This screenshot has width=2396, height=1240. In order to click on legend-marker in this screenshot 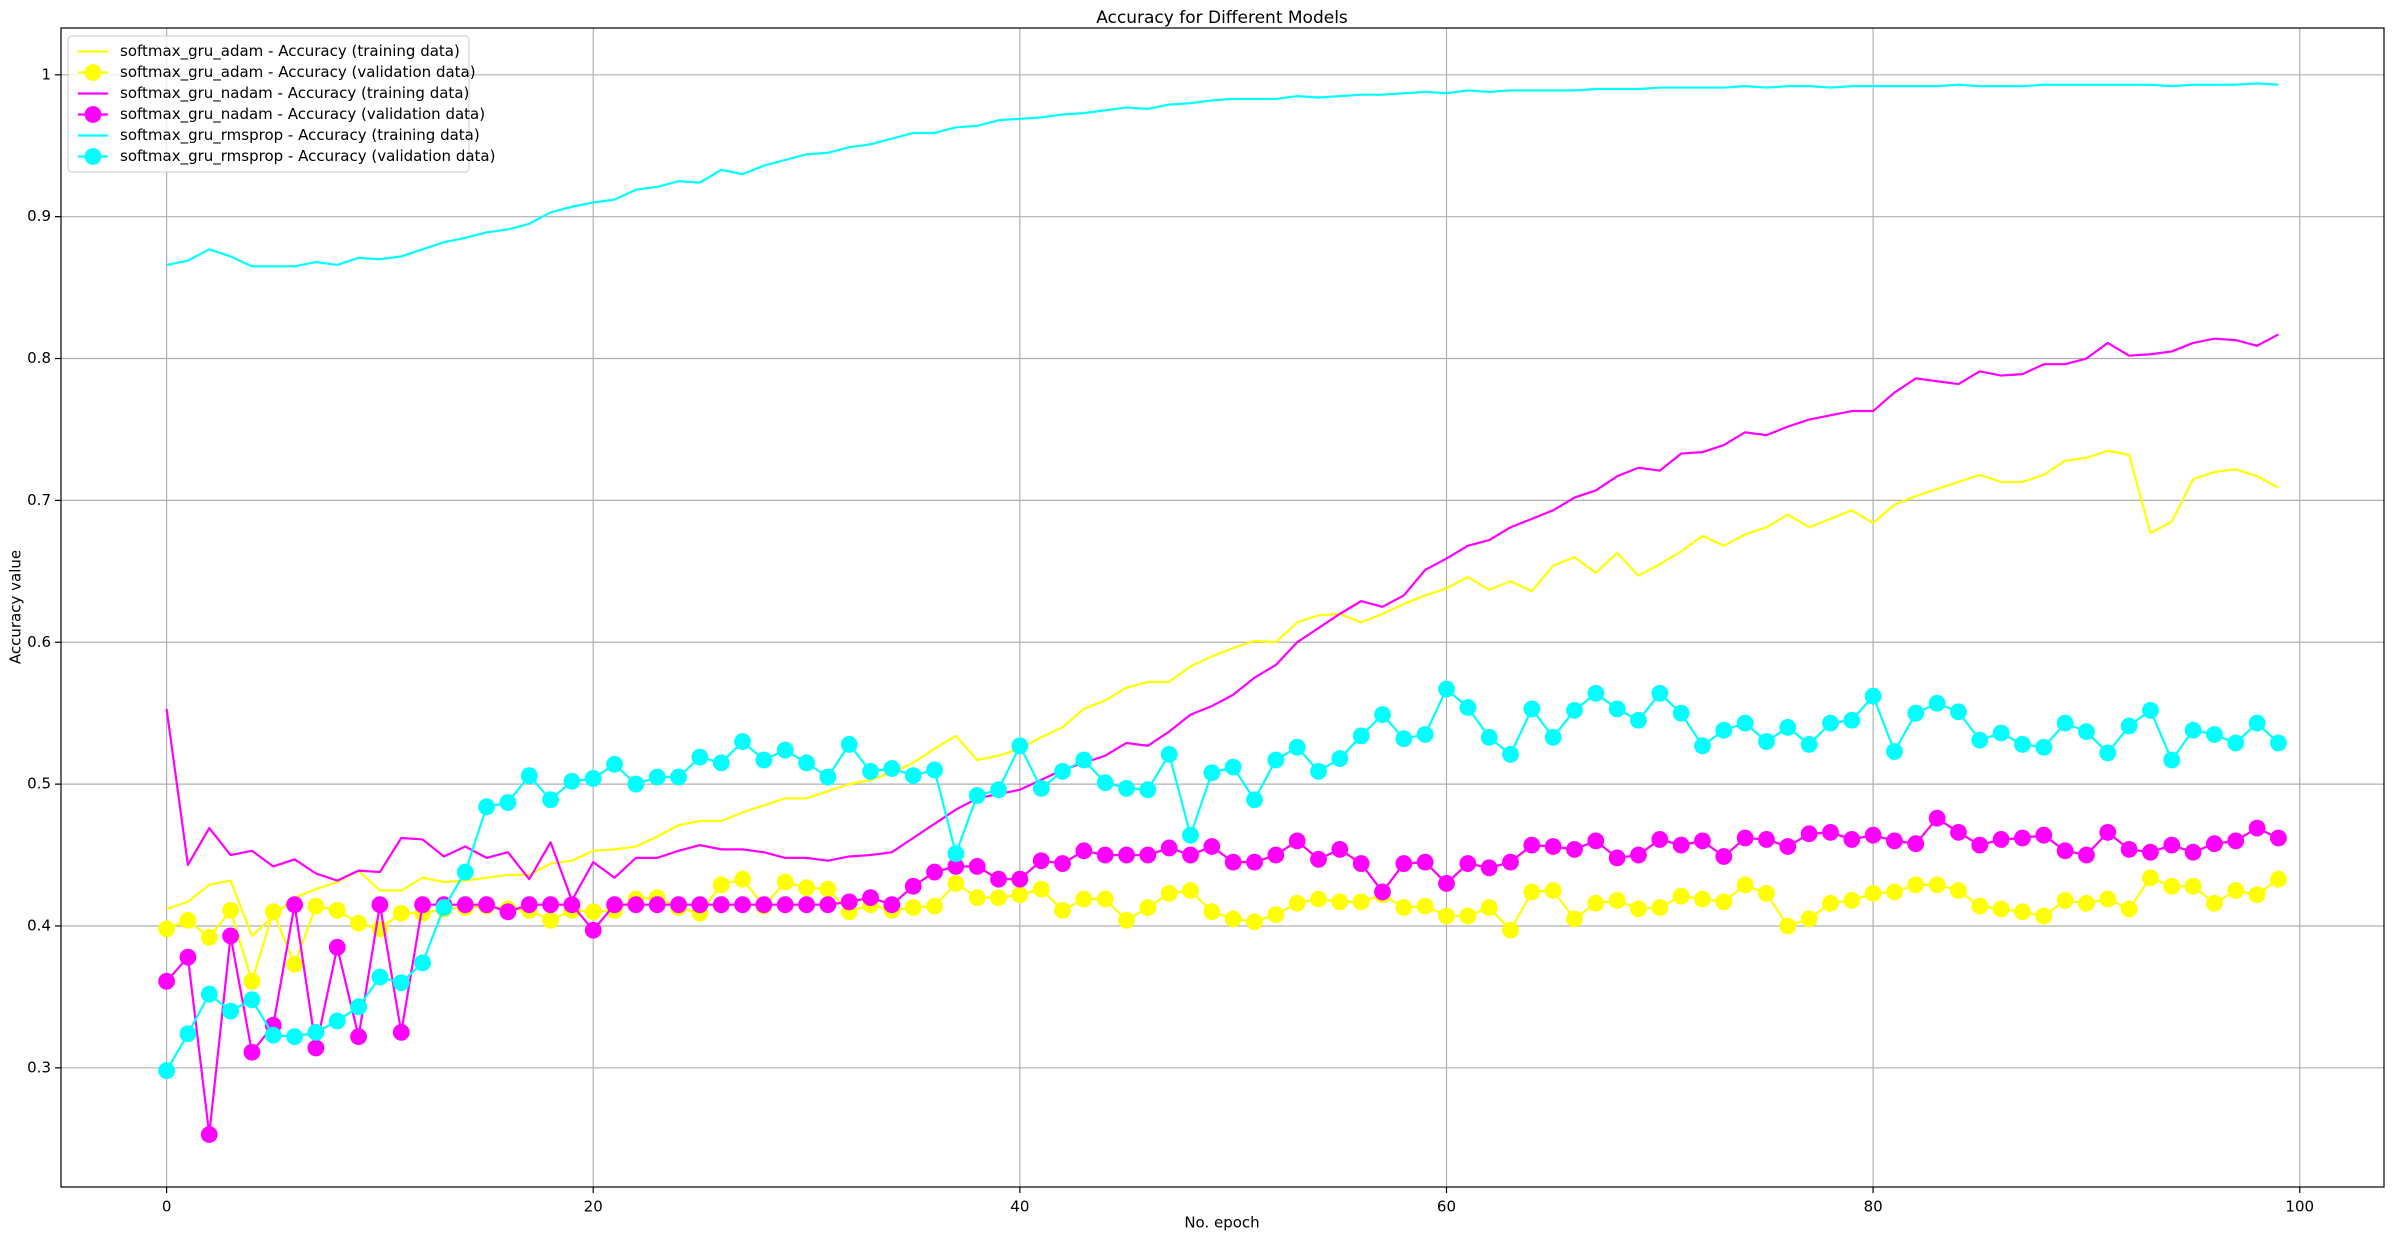, I will do `click(93, 114)`.